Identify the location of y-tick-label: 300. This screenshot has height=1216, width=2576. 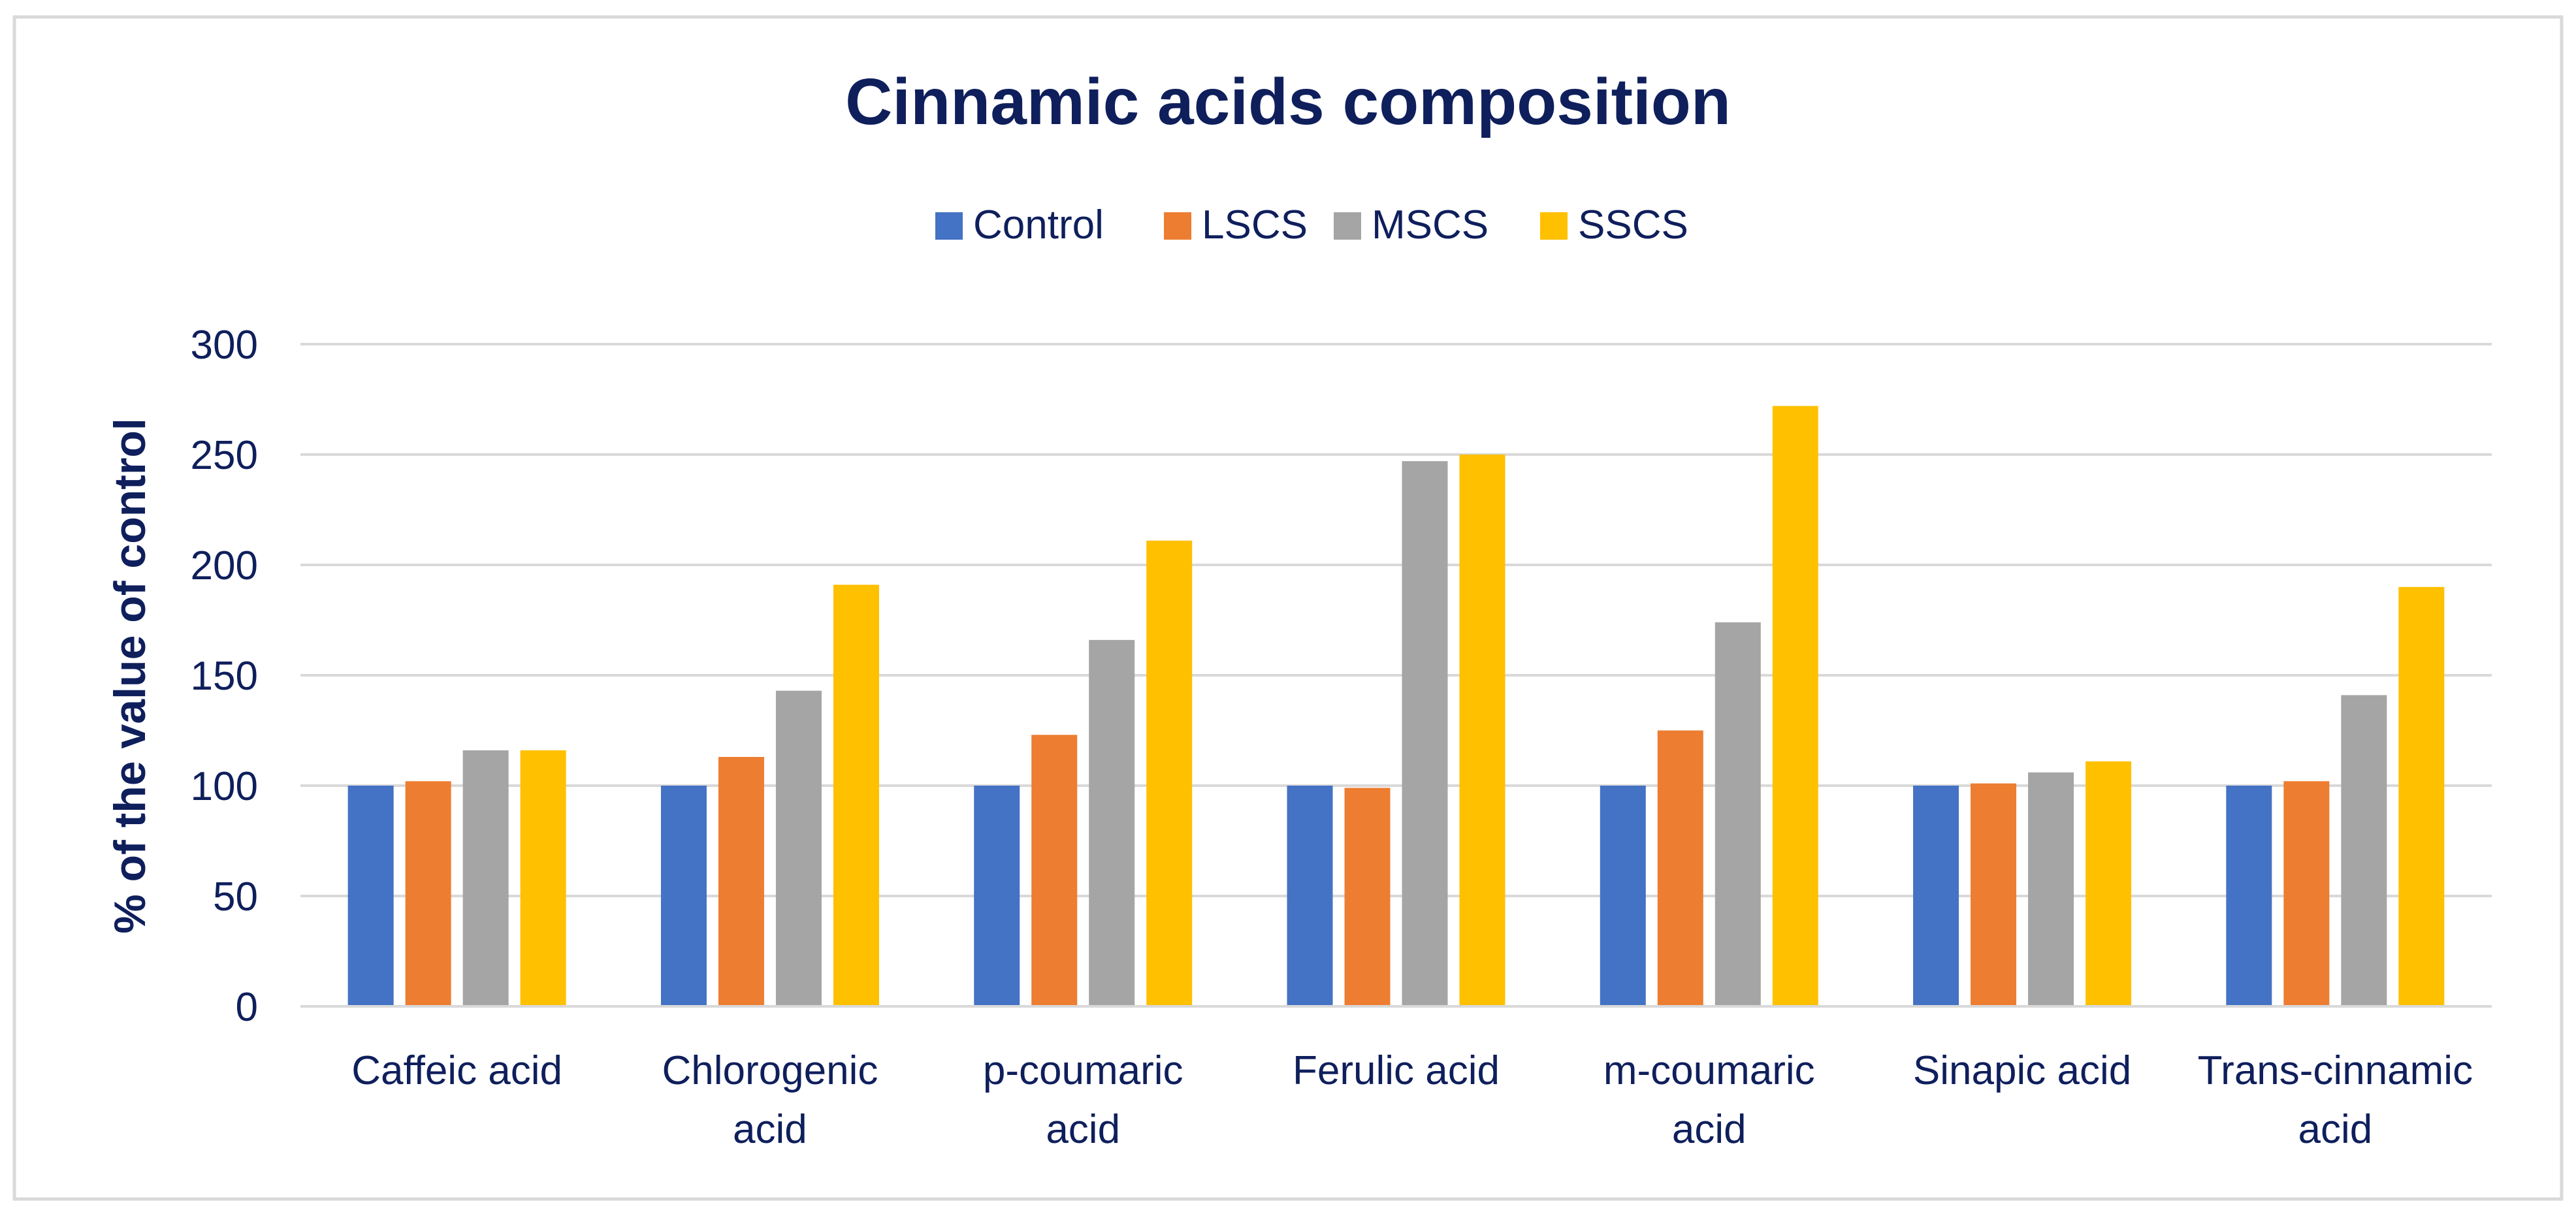
(225, 345).